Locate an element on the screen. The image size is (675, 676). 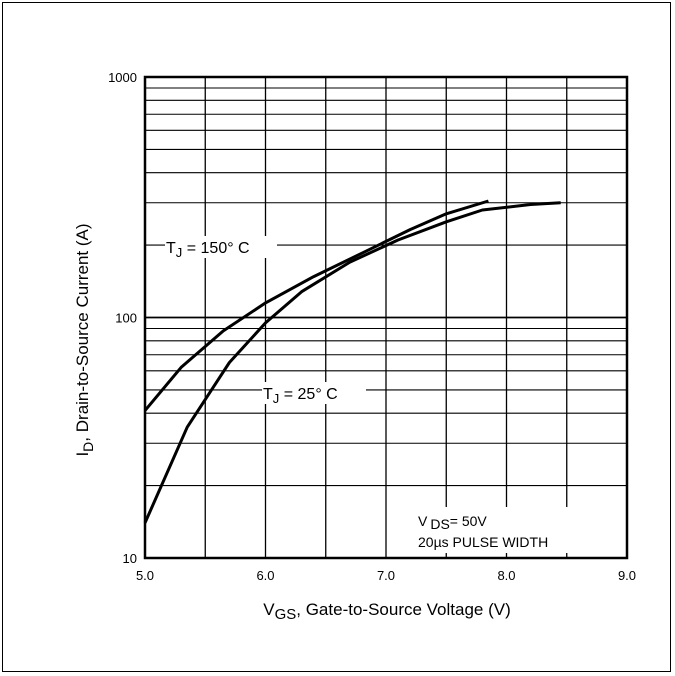
x-tick-label: 7.0 is located at coordinates (386, 575).